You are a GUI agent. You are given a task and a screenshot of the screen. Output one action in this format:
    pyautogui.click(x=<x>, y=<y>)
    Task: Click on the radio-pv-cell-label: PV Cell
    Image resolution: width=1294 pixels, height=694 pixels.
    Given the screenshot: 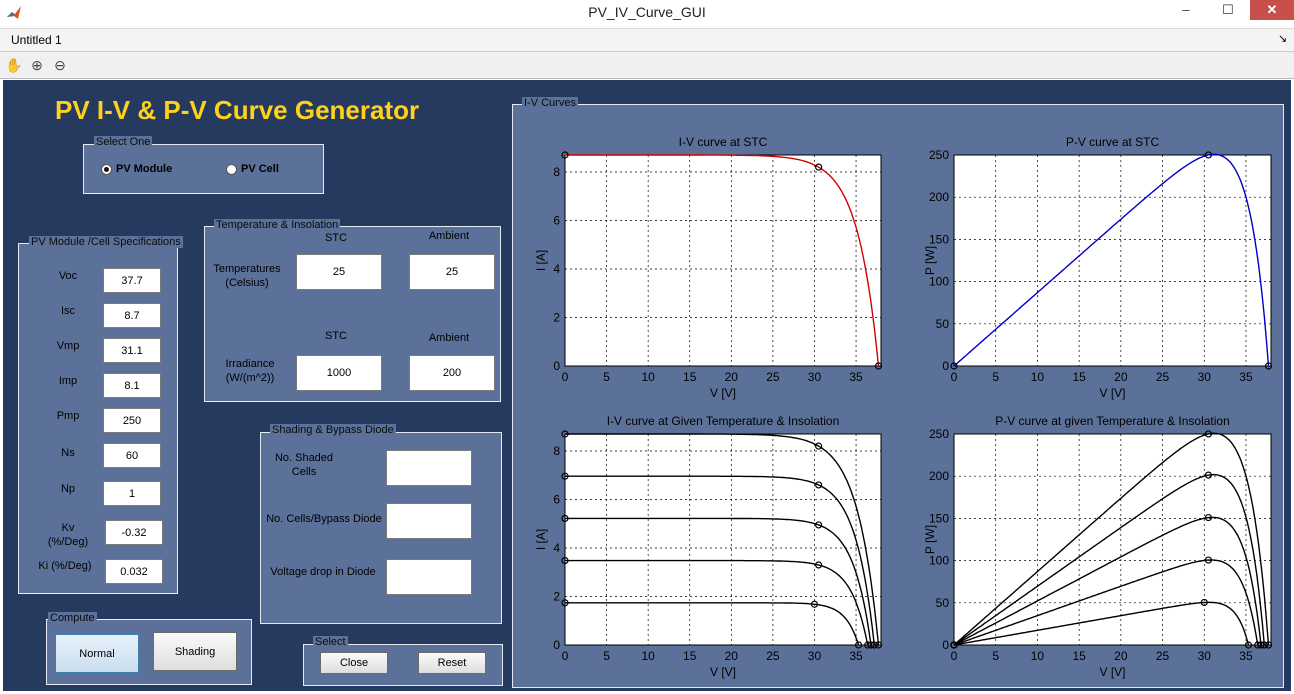 What is the action you would take?
    pyautogui.click(x=260, y=169)
    